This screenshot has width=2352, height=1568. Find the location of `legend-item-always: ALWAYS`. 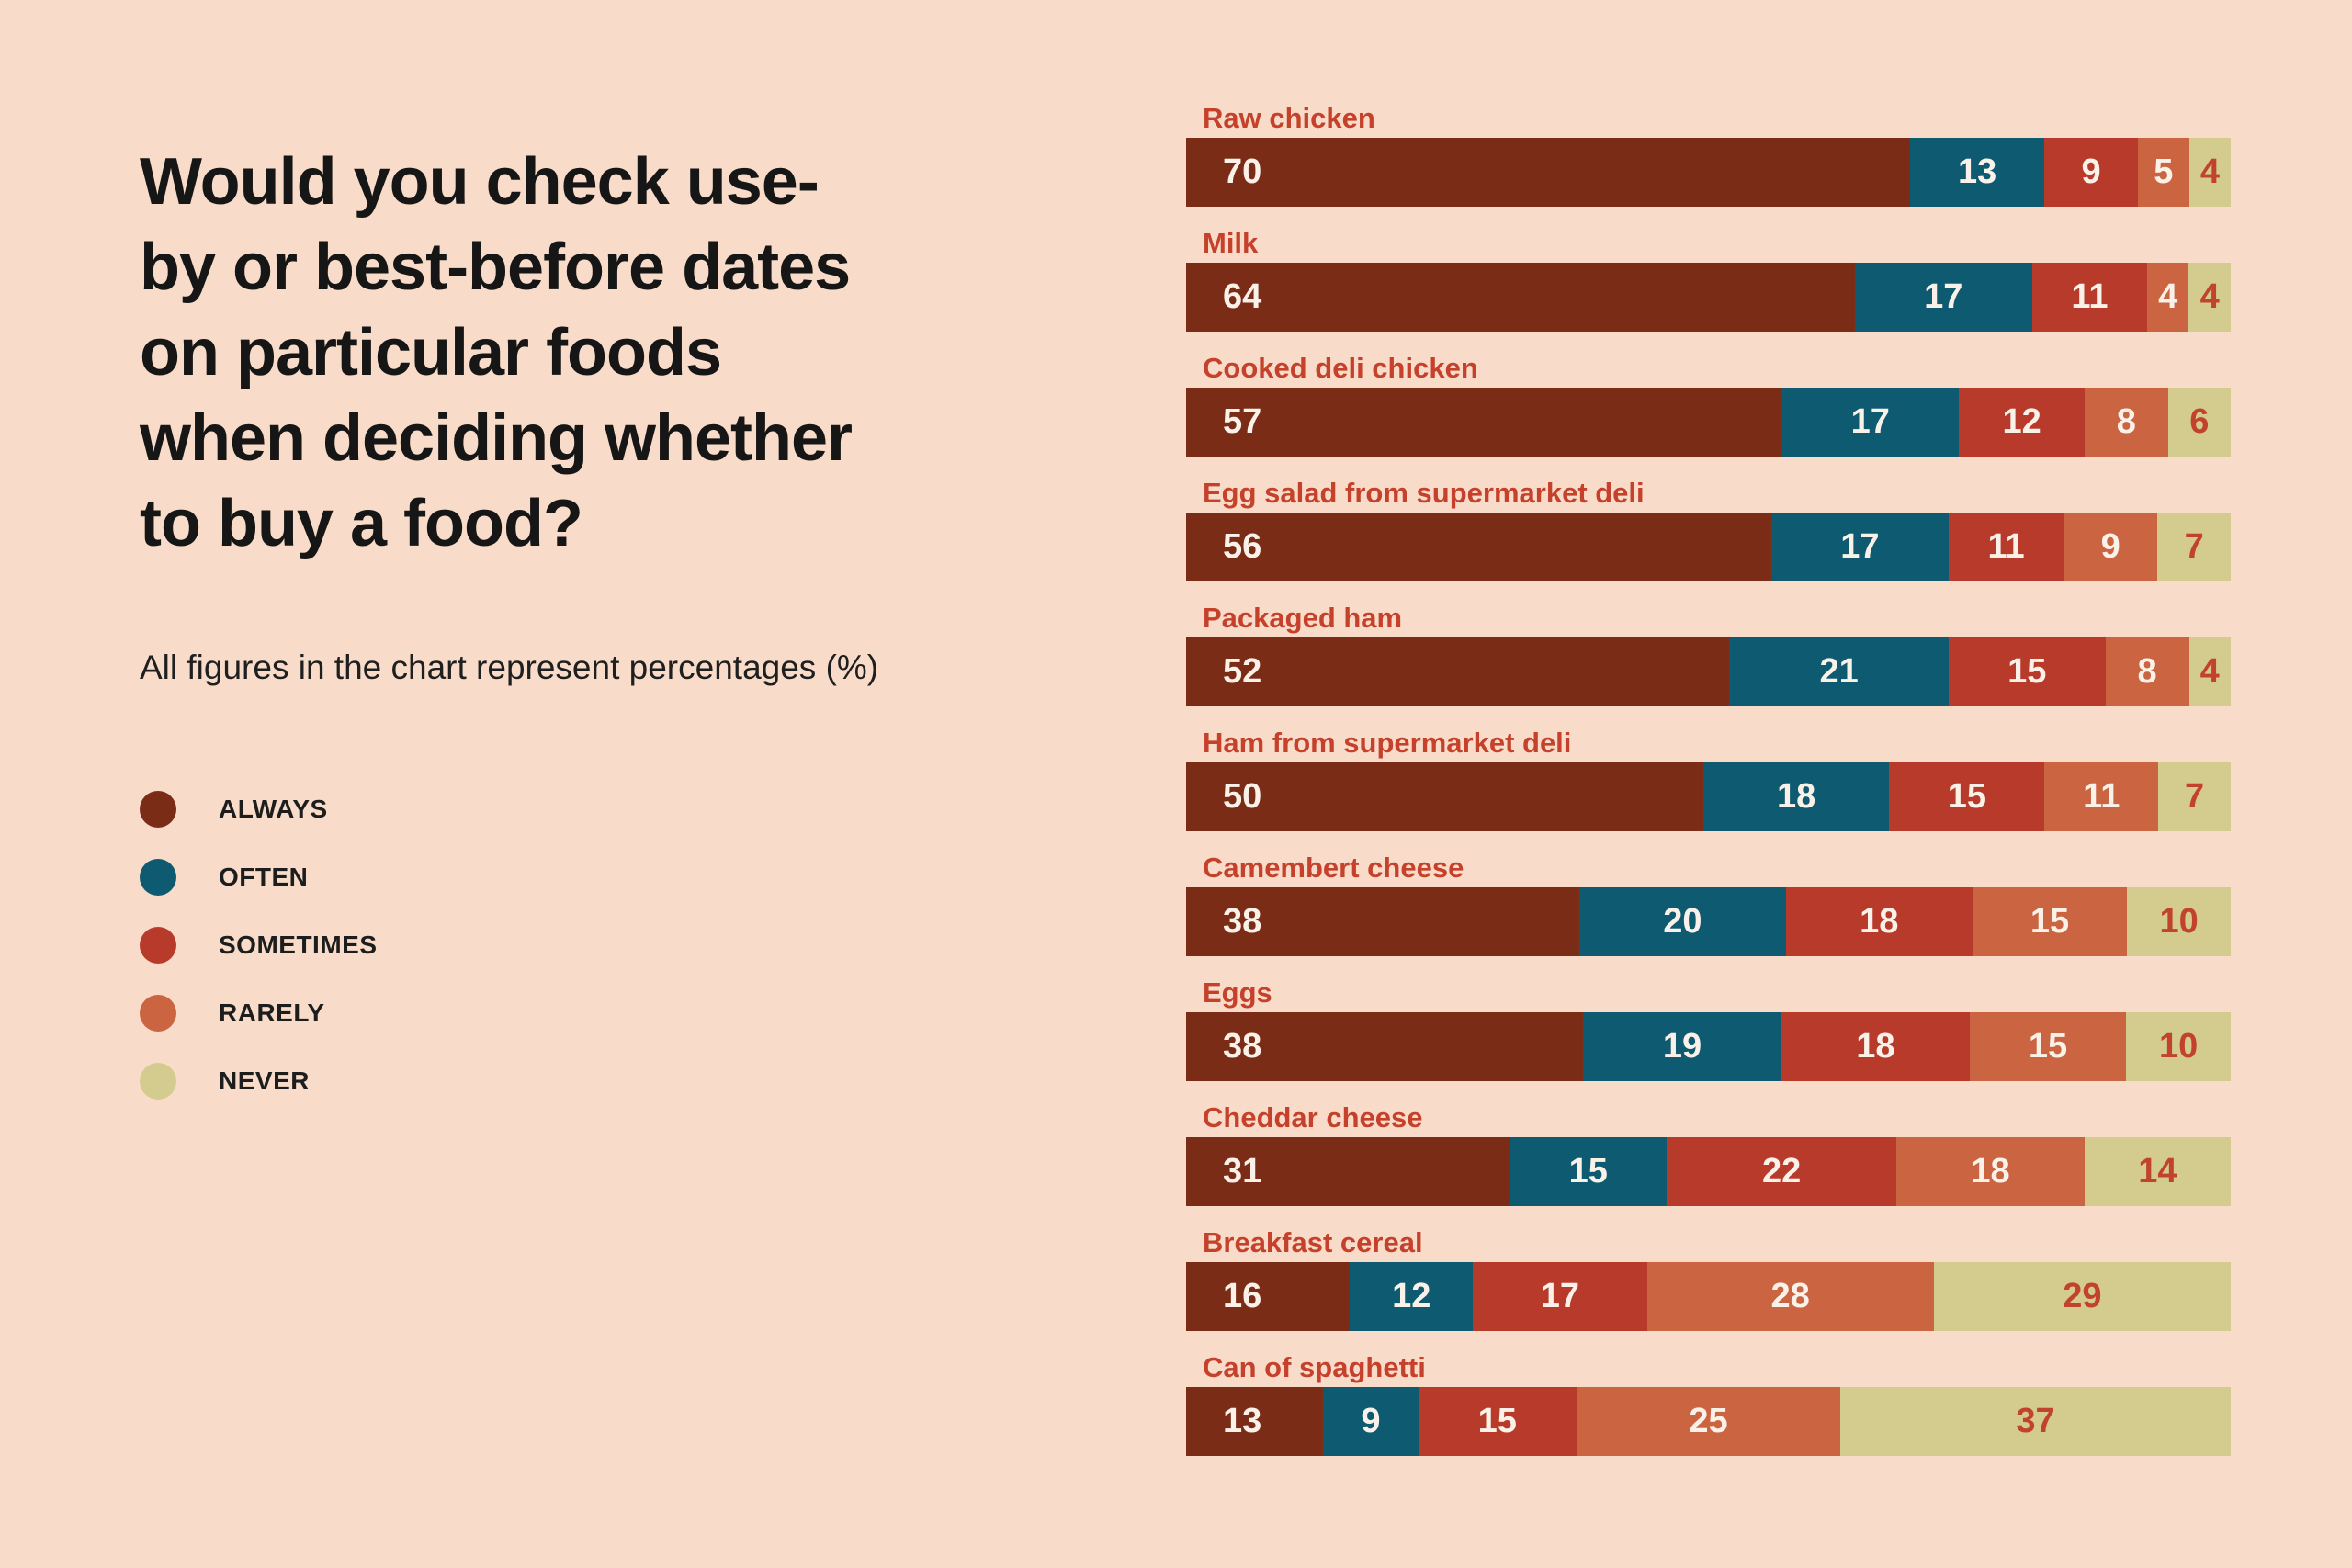

legend-item-always: ALWAYS is located at coordinates (654, 810).